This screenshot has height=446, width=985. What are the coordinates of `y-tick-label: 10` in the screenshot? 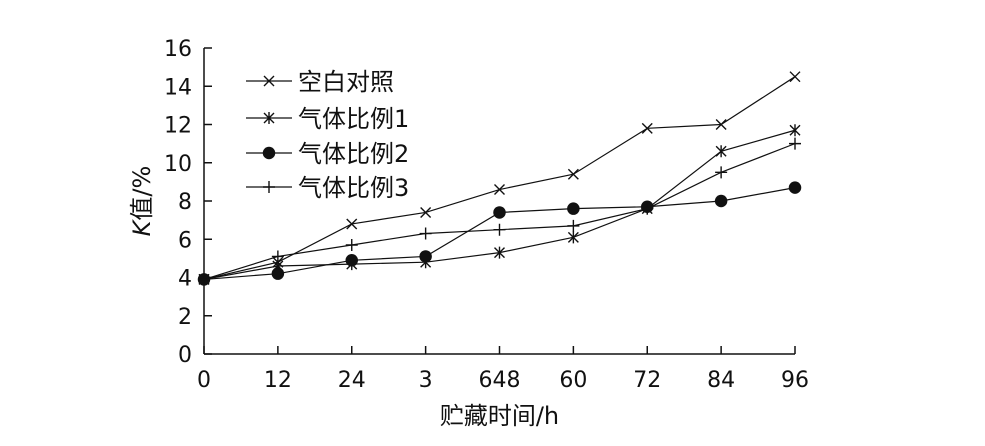 It's located at (178, 164).